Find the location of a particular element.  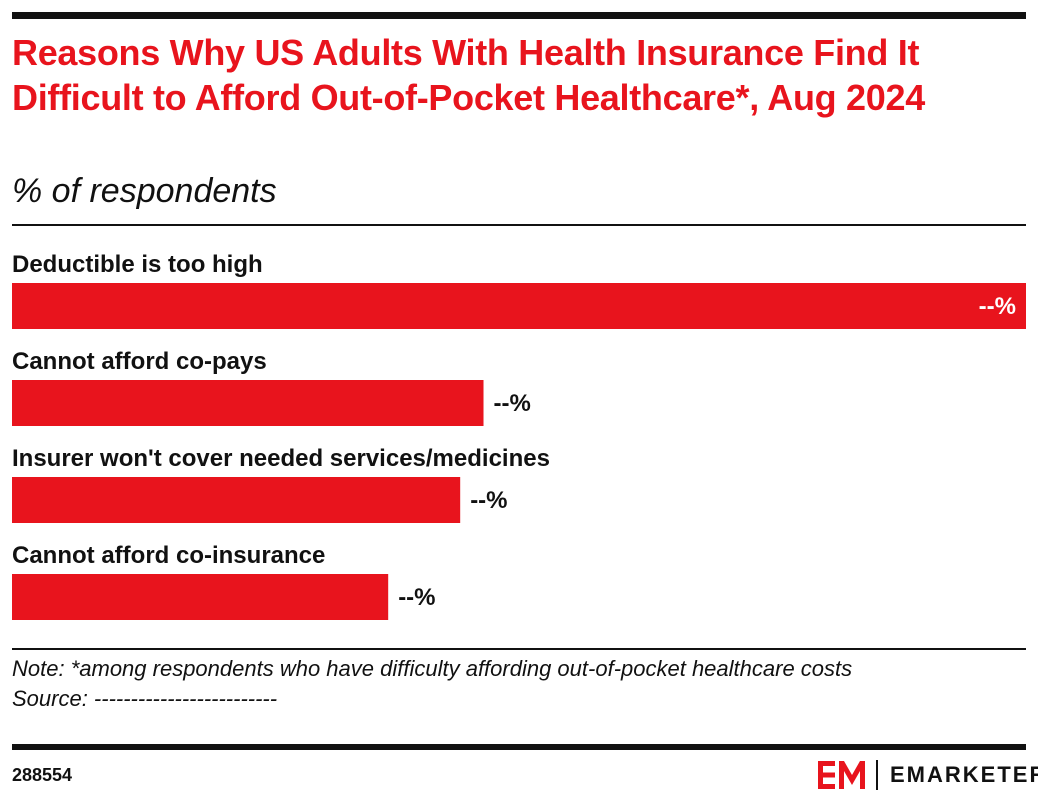

chart-source: Source: ------------------------- is located at coordinates (145, 698).